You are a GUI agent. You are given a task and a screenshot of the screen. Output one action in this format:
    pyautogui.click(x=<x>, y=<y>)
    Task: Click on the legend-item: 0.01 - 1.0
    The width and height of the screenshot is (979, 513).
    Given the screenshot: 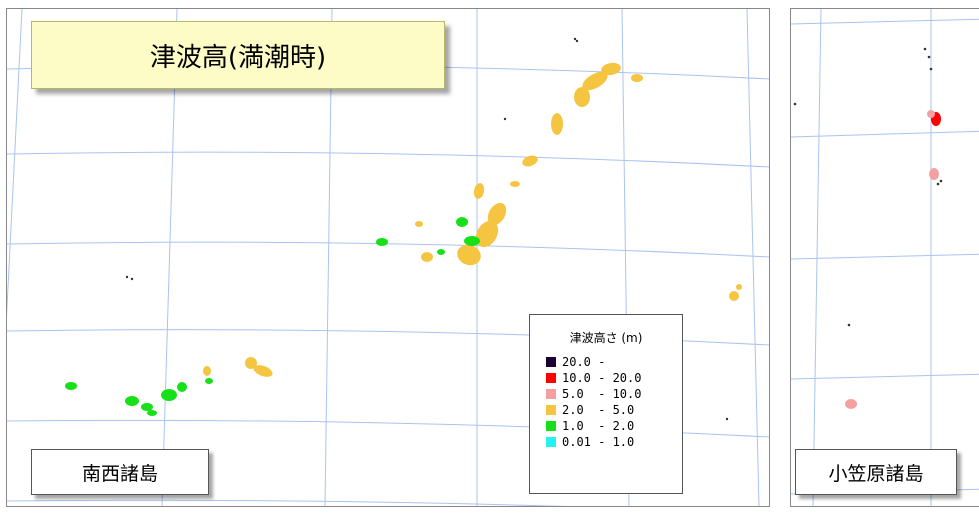 What is the action you would take?
    pyautogui.click(x=614, y=442)
    